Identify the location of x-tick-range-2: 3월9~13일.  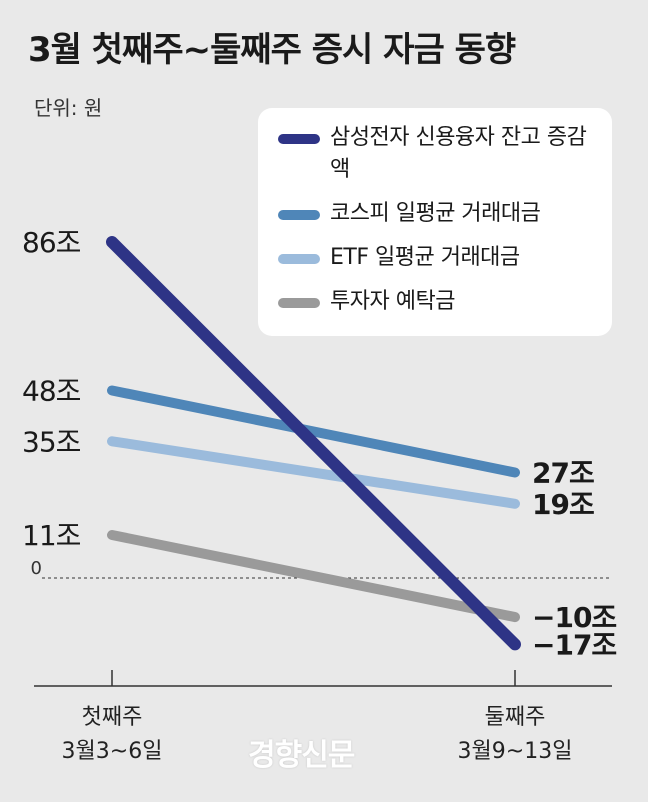
(515, 751).